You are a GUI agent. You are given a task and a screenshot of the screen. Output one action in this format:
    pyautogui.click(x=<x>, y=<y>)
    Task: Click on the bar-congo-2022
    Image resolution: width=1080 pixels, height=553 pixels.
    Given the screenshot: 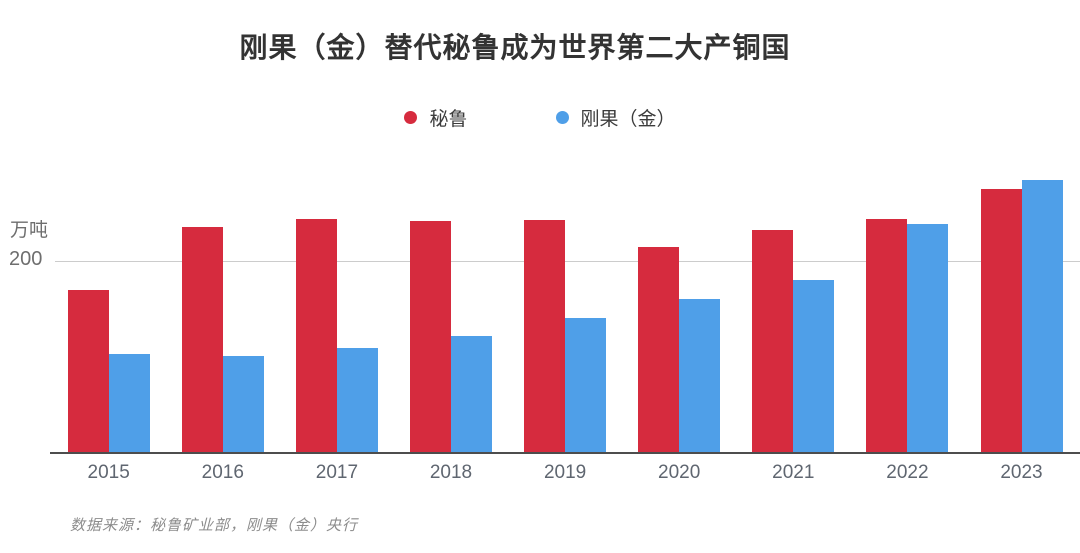 What is the action you would take?
    pyautogui.click(x=928, y=338)
    